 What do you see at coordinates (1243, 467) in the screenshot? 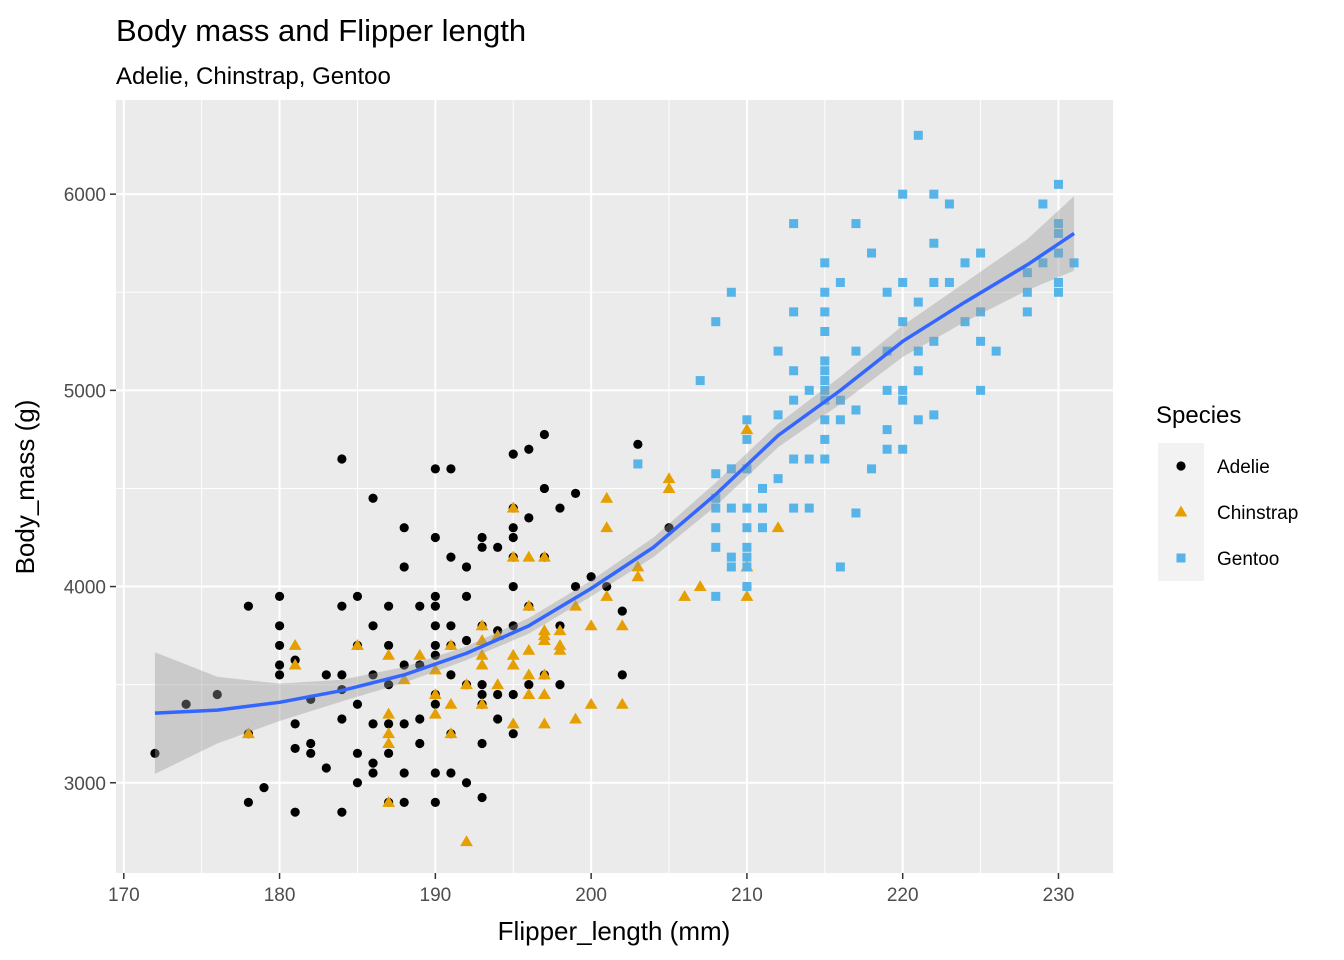
I see `legend-label-adelie: Adelie` at bounding box center [1243, 467].